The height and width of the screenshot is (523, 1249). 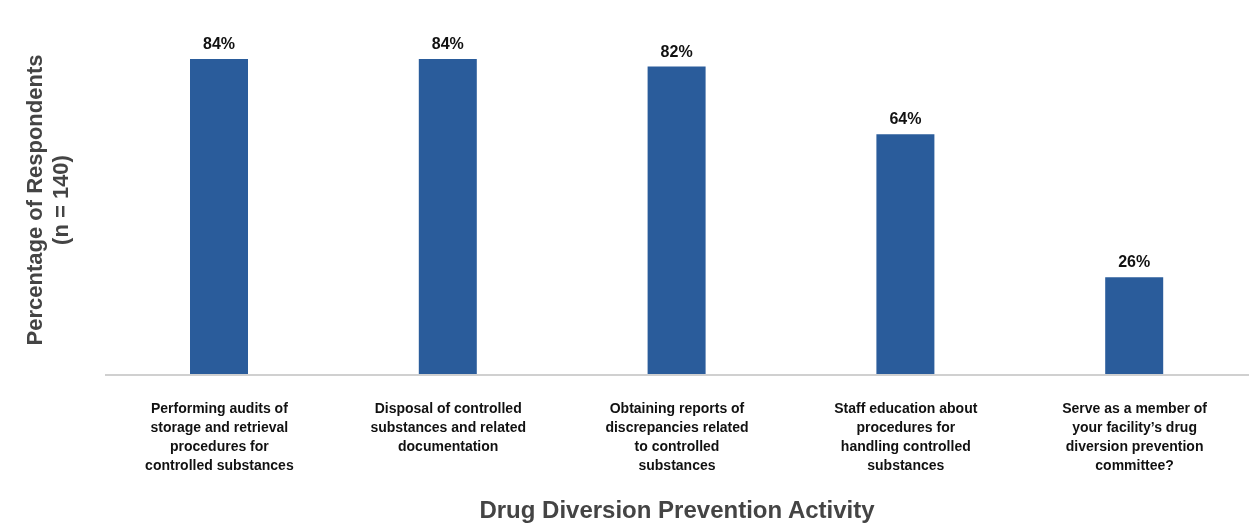 I want to click on x-tick-label: Disposal of controlled substances and related documentation, so click(x=448, y=427).